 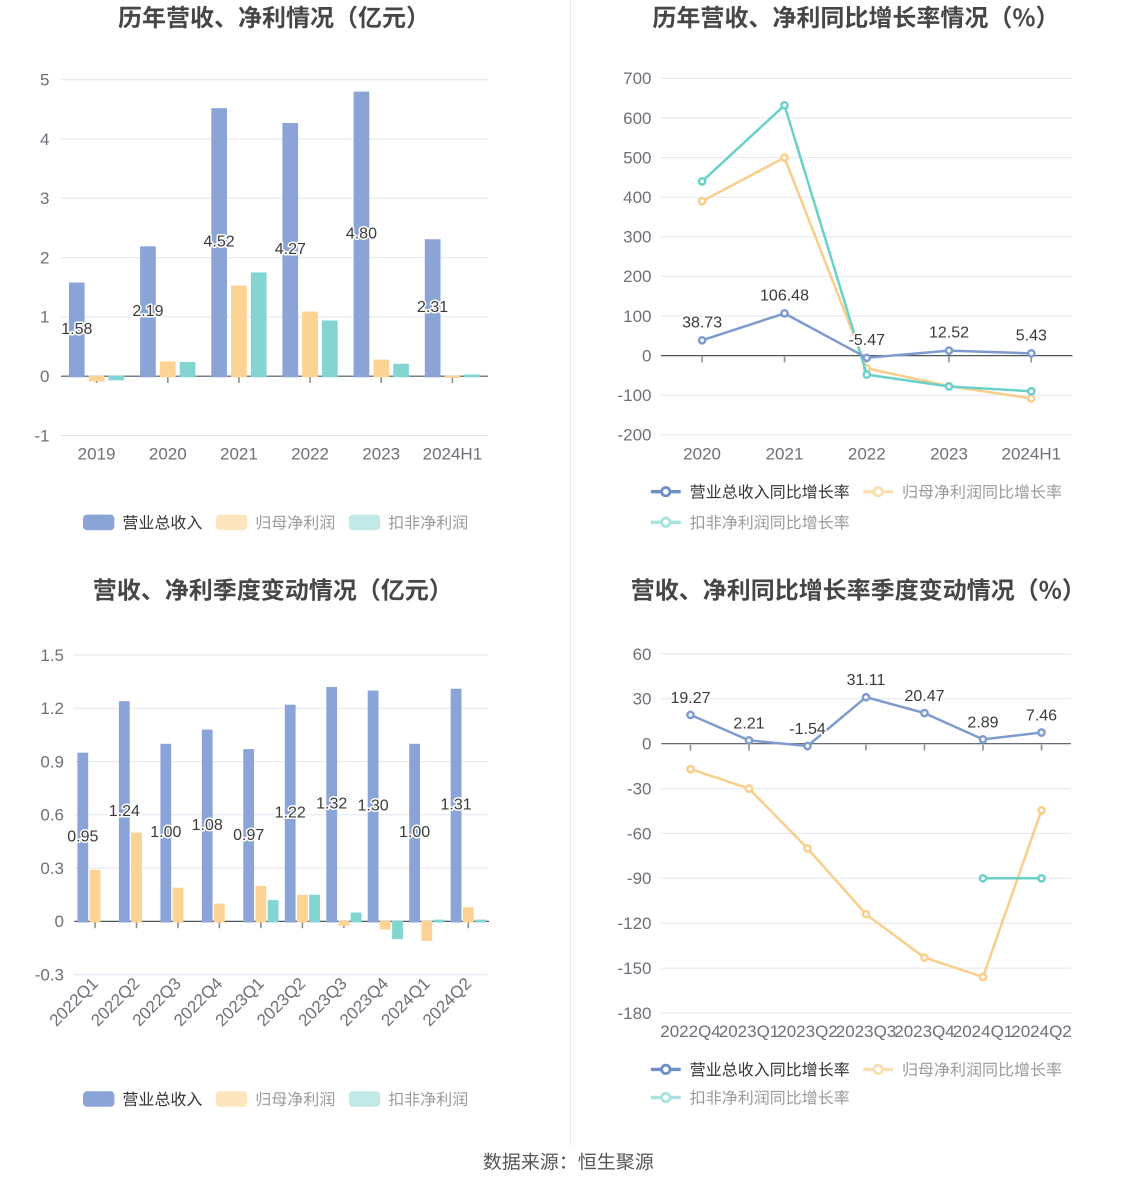 I want to click on svg-text: 2023Q1, so click(x=749, y=1031).